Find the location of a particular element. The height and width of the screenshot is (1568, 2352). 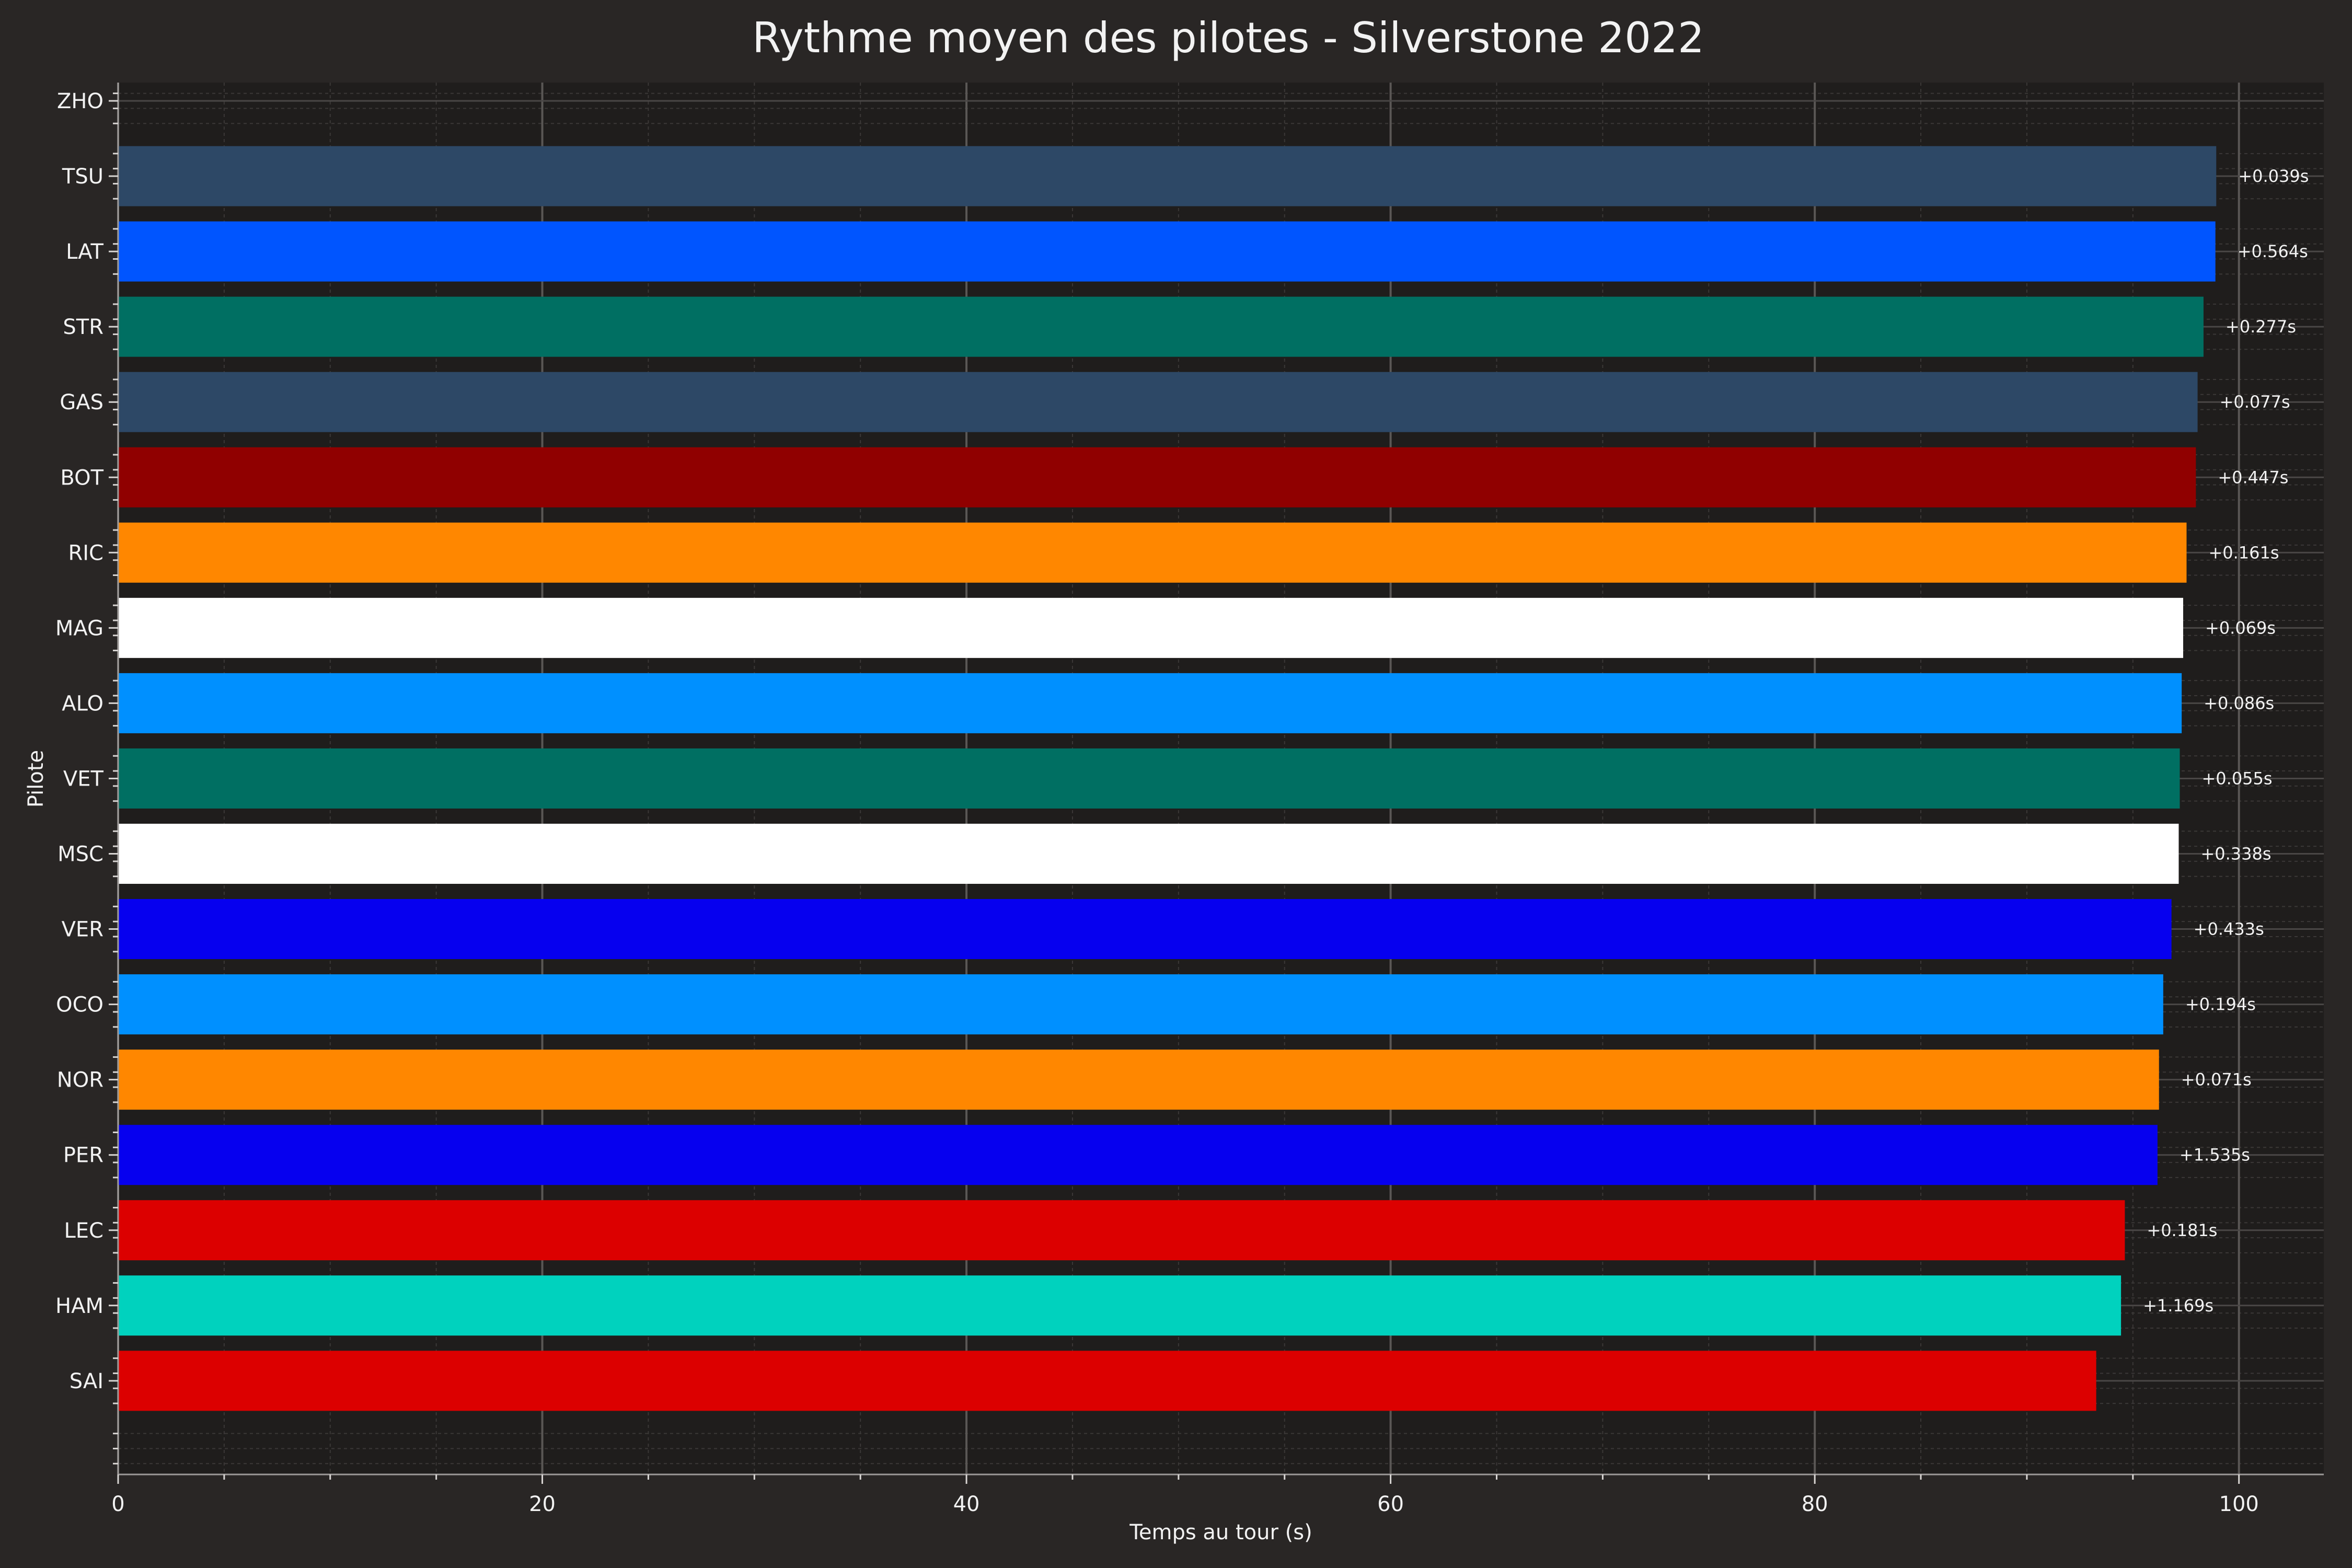

bar-bot is located at coordinates (1157, 477).